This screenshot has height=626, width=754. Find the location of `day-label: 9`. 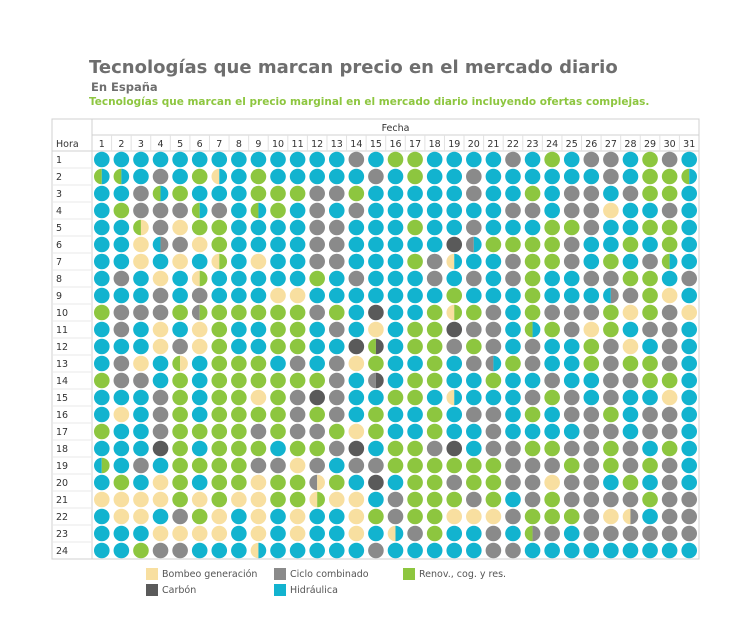

day-label: 9 is located at coordinates (258, 144).